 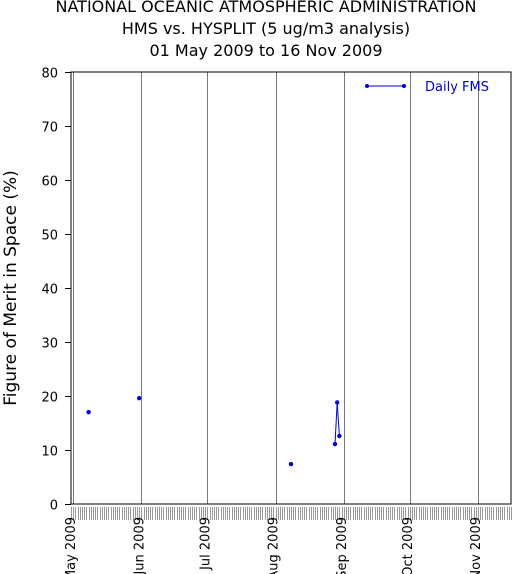 What do you see at coordinates (71, 545) in the screenshot?
I see `x-tick-label: May 2009` at bounding box center [71, 545].